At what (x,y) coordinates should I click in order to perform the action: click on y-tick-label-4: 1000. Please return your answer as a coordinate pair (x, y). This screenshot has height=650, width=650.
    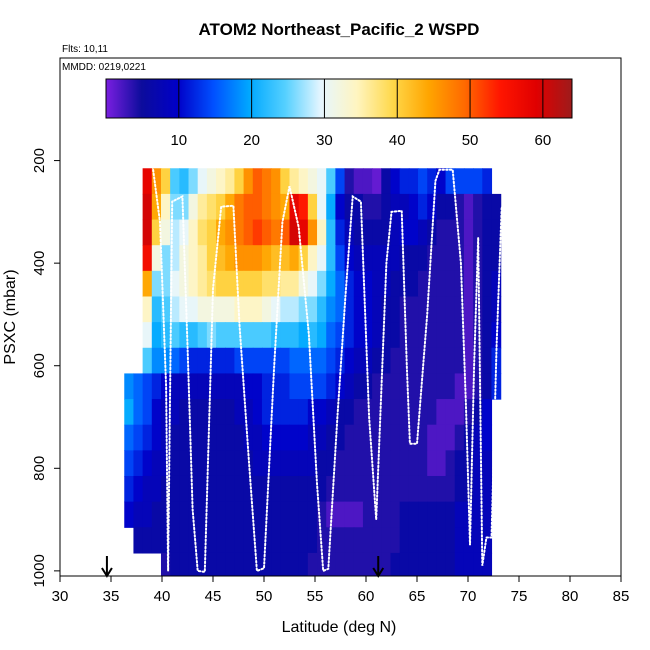
    Looking at the image, I should click on (39, 570).